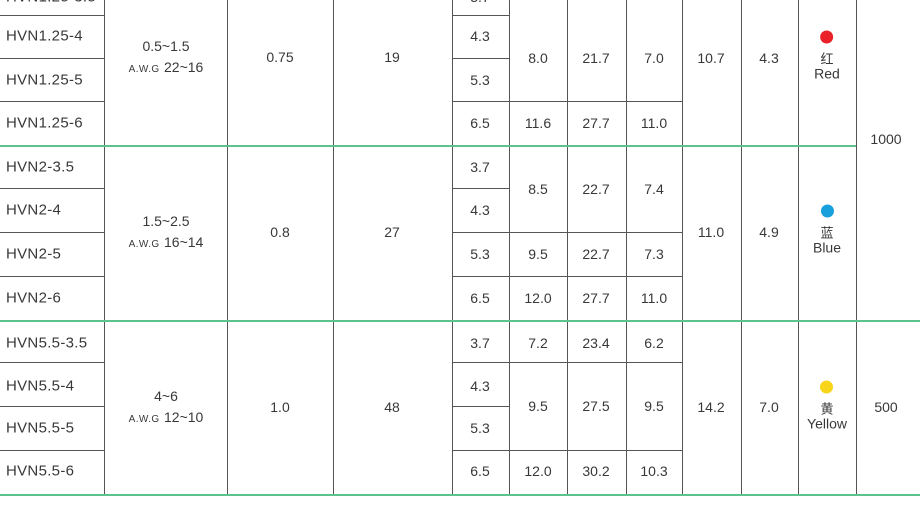 The height and width of the screenshot is (509, 920). What do you see at coordinates (596, 58) in the screenshot?
I see `dim-cell: 21.7` at bounding box center [596, 58].